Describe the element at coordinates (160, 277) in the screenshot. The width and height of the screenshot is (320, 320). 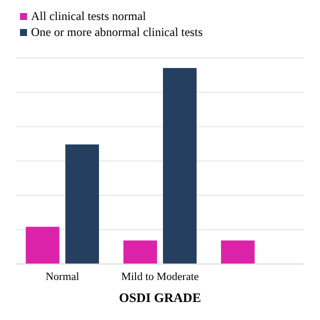
I see `x-tick-label: Mild to Moderate` at that location.